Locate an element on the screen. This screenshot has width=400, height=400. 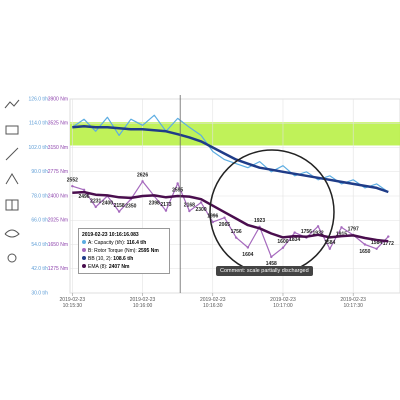
tooltip-time: 2019-02-23 10:16:16.083 is located at coordinates (124, 235).